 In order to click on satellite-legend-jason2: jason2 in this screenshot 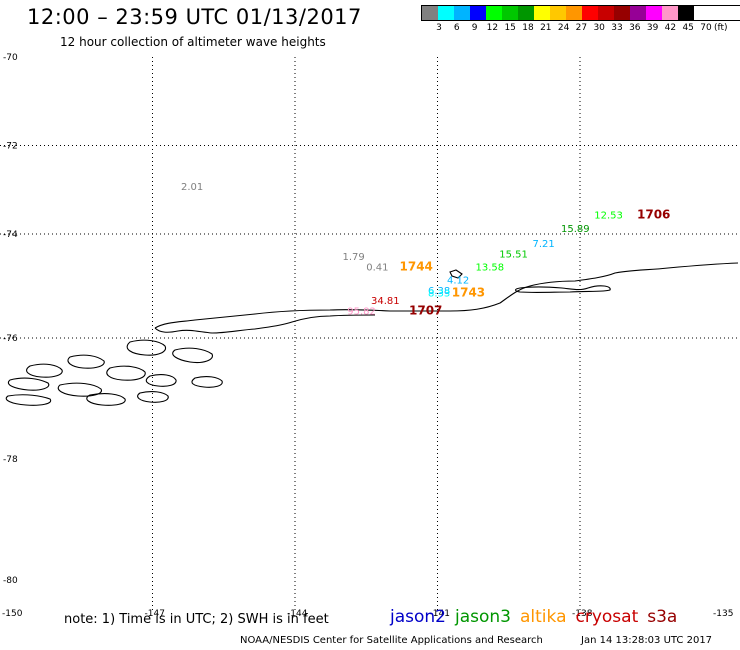, I will do `click(418, 617)`.